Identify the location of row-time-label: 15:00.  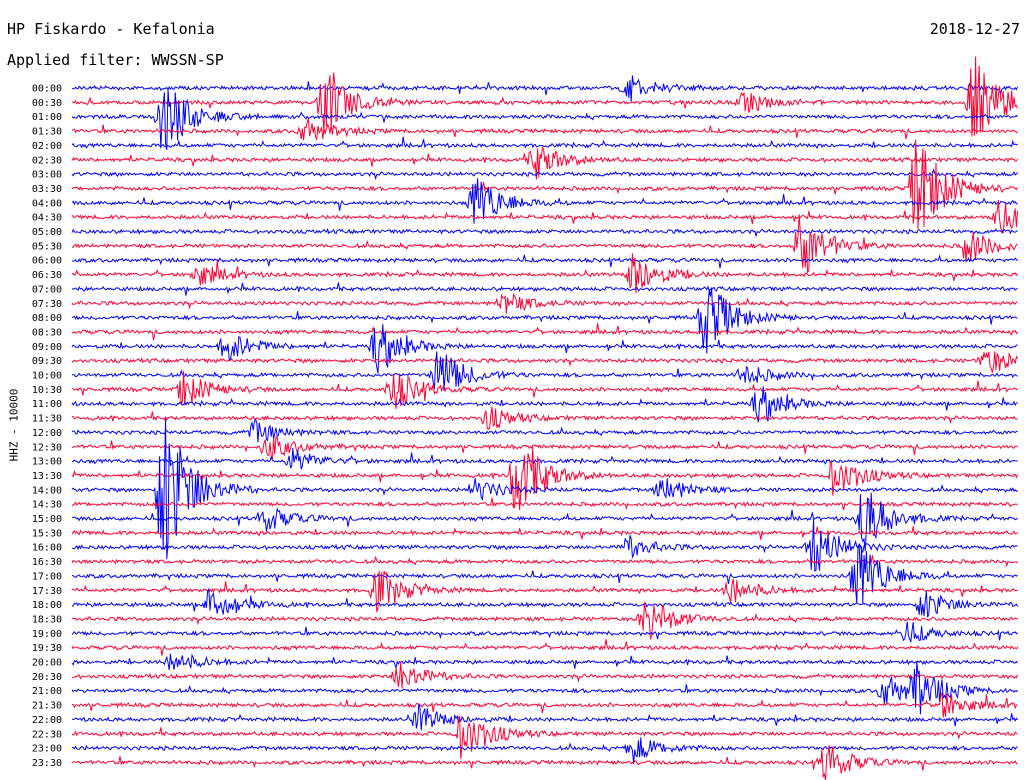
(47, 519).